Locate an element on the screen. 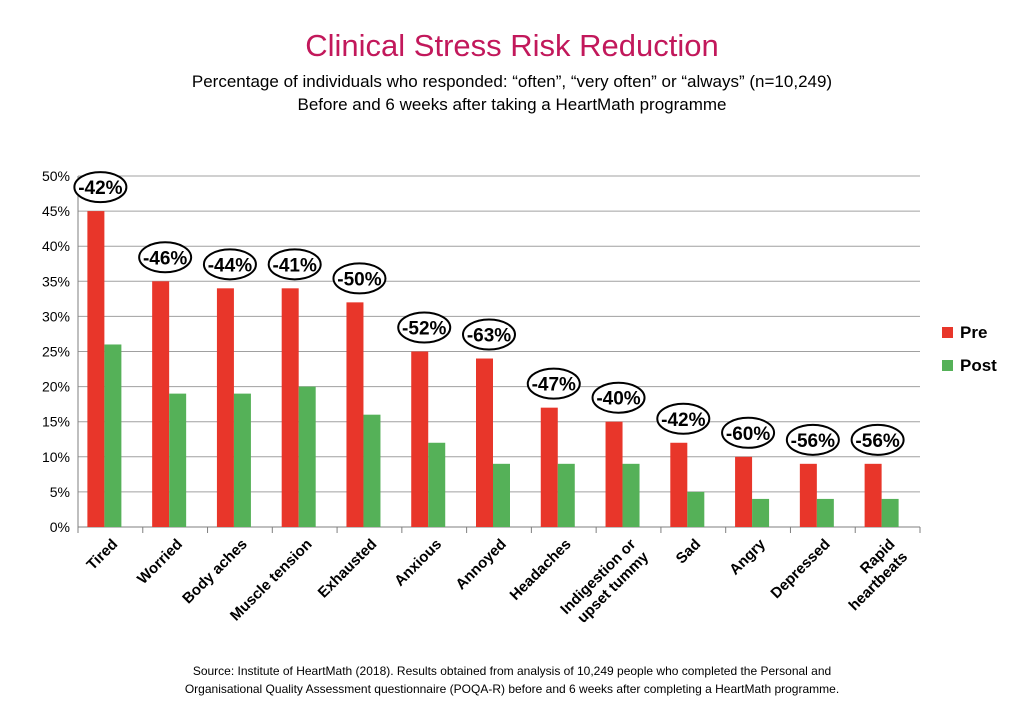 Image resolution: width=1024 pixels, height=711 pixels. category-label: Depressed is located at coordinates (800, 569).